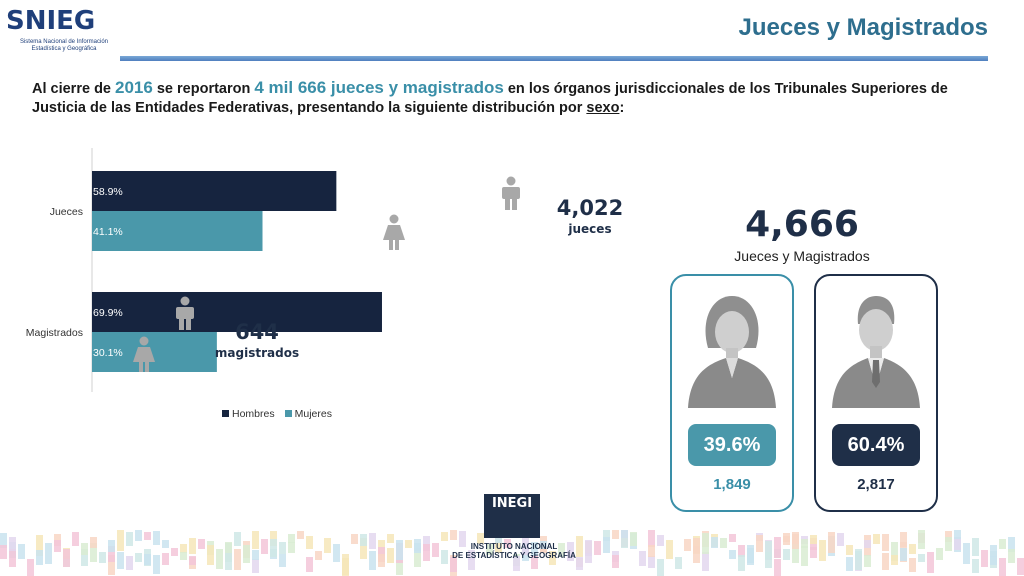 The width and height of the screenshot is (1024, 576). I want to click on snieg-logo-sub-line1: Sistema Nacional de Información, so click(64, 42).